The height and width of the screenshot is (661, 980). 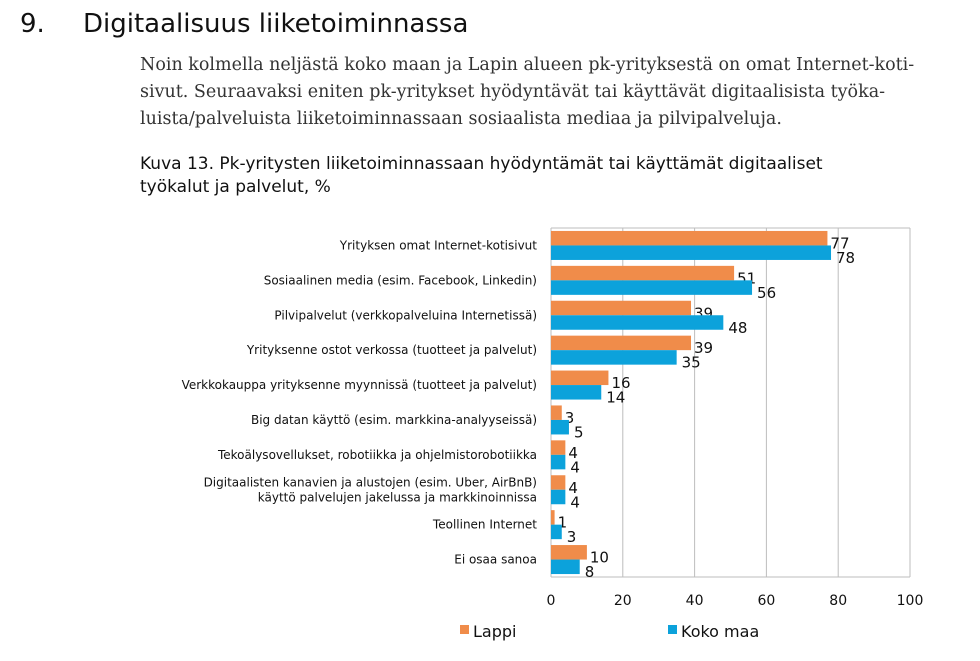 What do you see at coordinates (839, 243) in the screenshot?
I see `data-label: 77` at bounding box center [839, 243].